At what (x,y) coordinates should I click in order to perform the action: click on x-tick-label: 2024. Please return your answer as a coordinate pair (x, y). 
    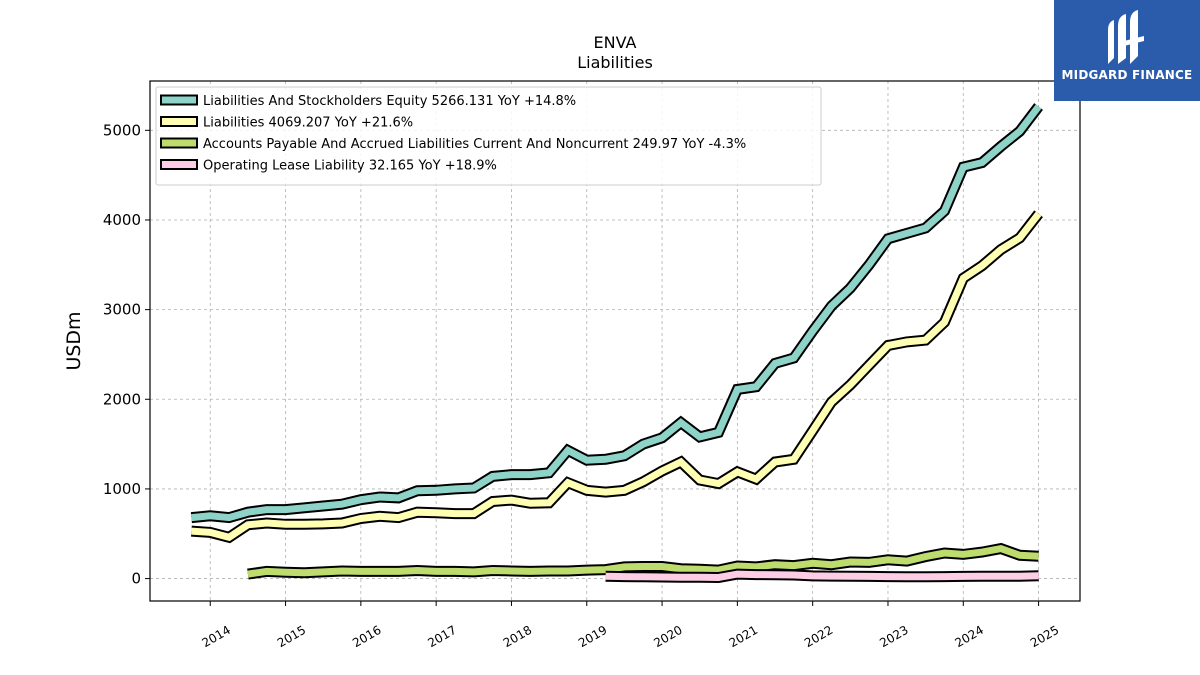
    Looking at the image, I should click on (969, 636).